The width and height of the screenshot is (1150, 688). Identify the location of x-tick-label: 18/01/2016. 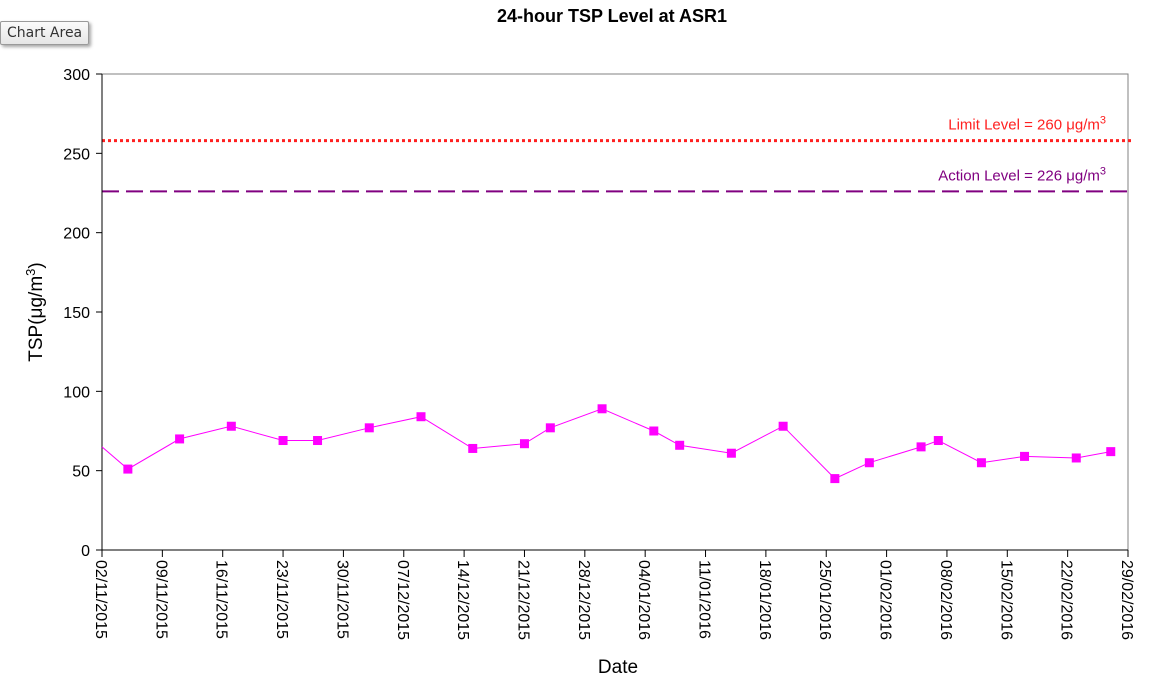
(764, 600).